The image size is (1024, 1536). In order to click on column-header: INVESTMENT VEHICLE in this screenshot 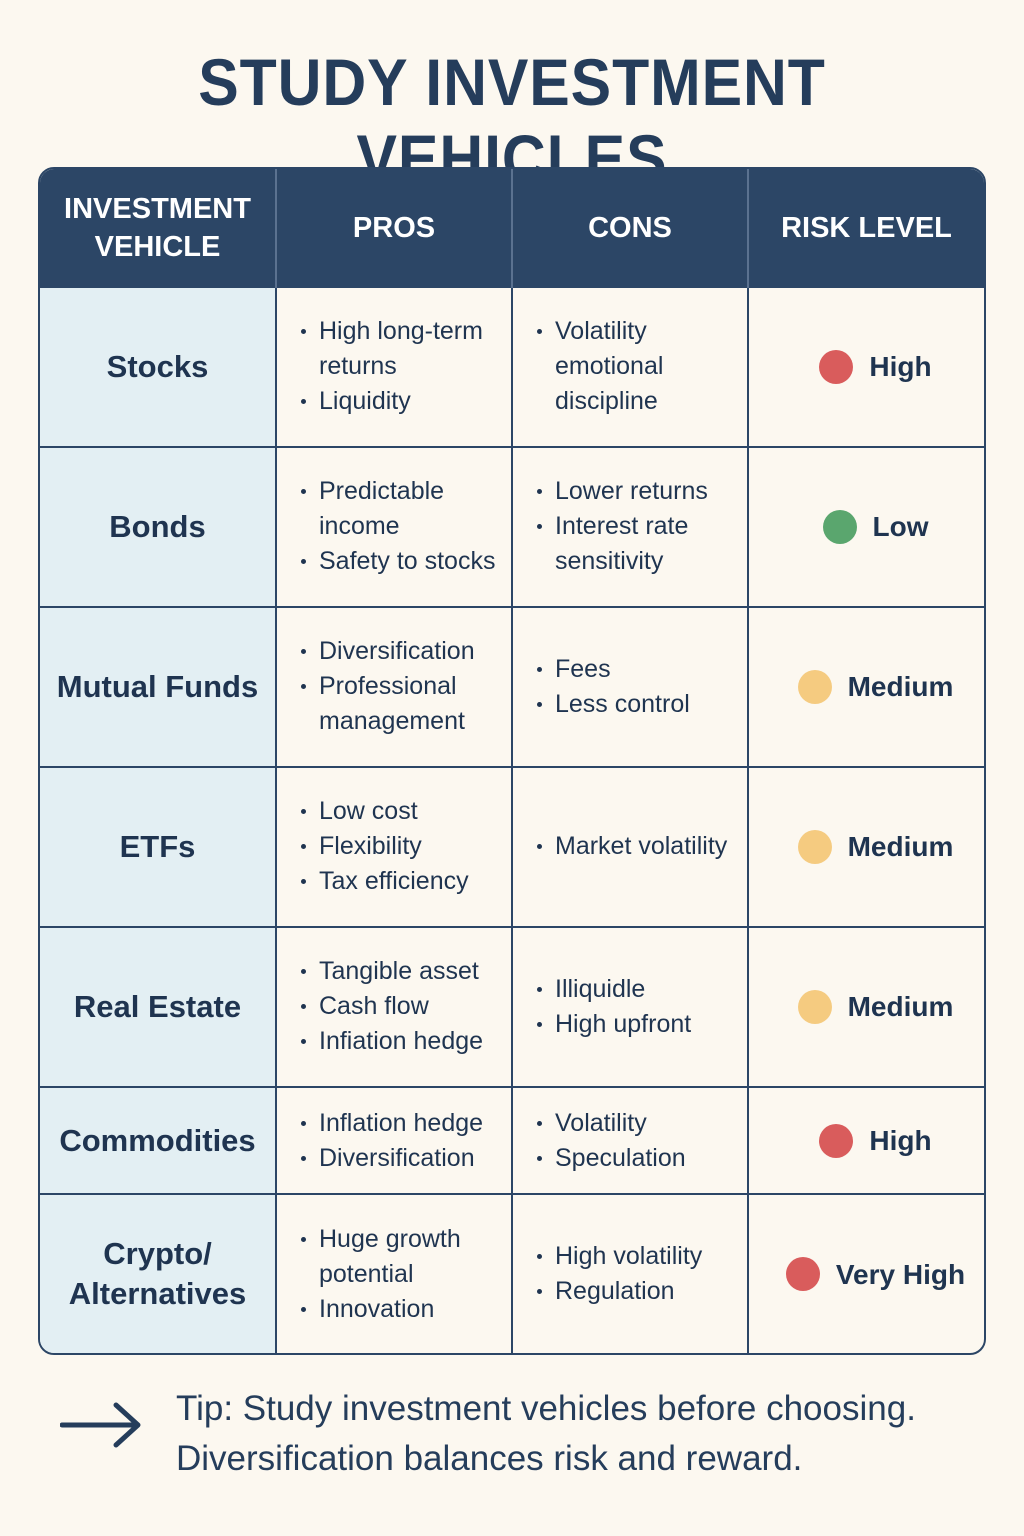, I will do `click(158, 228)`.